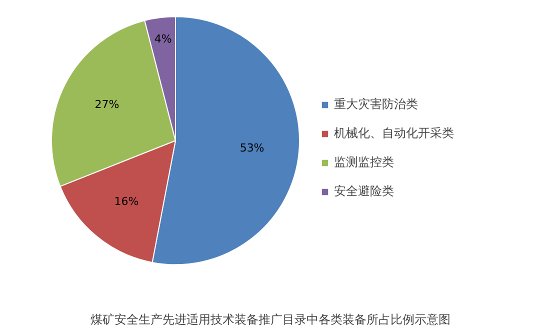  I want to click on data-label: 53%, so click(252, 148).